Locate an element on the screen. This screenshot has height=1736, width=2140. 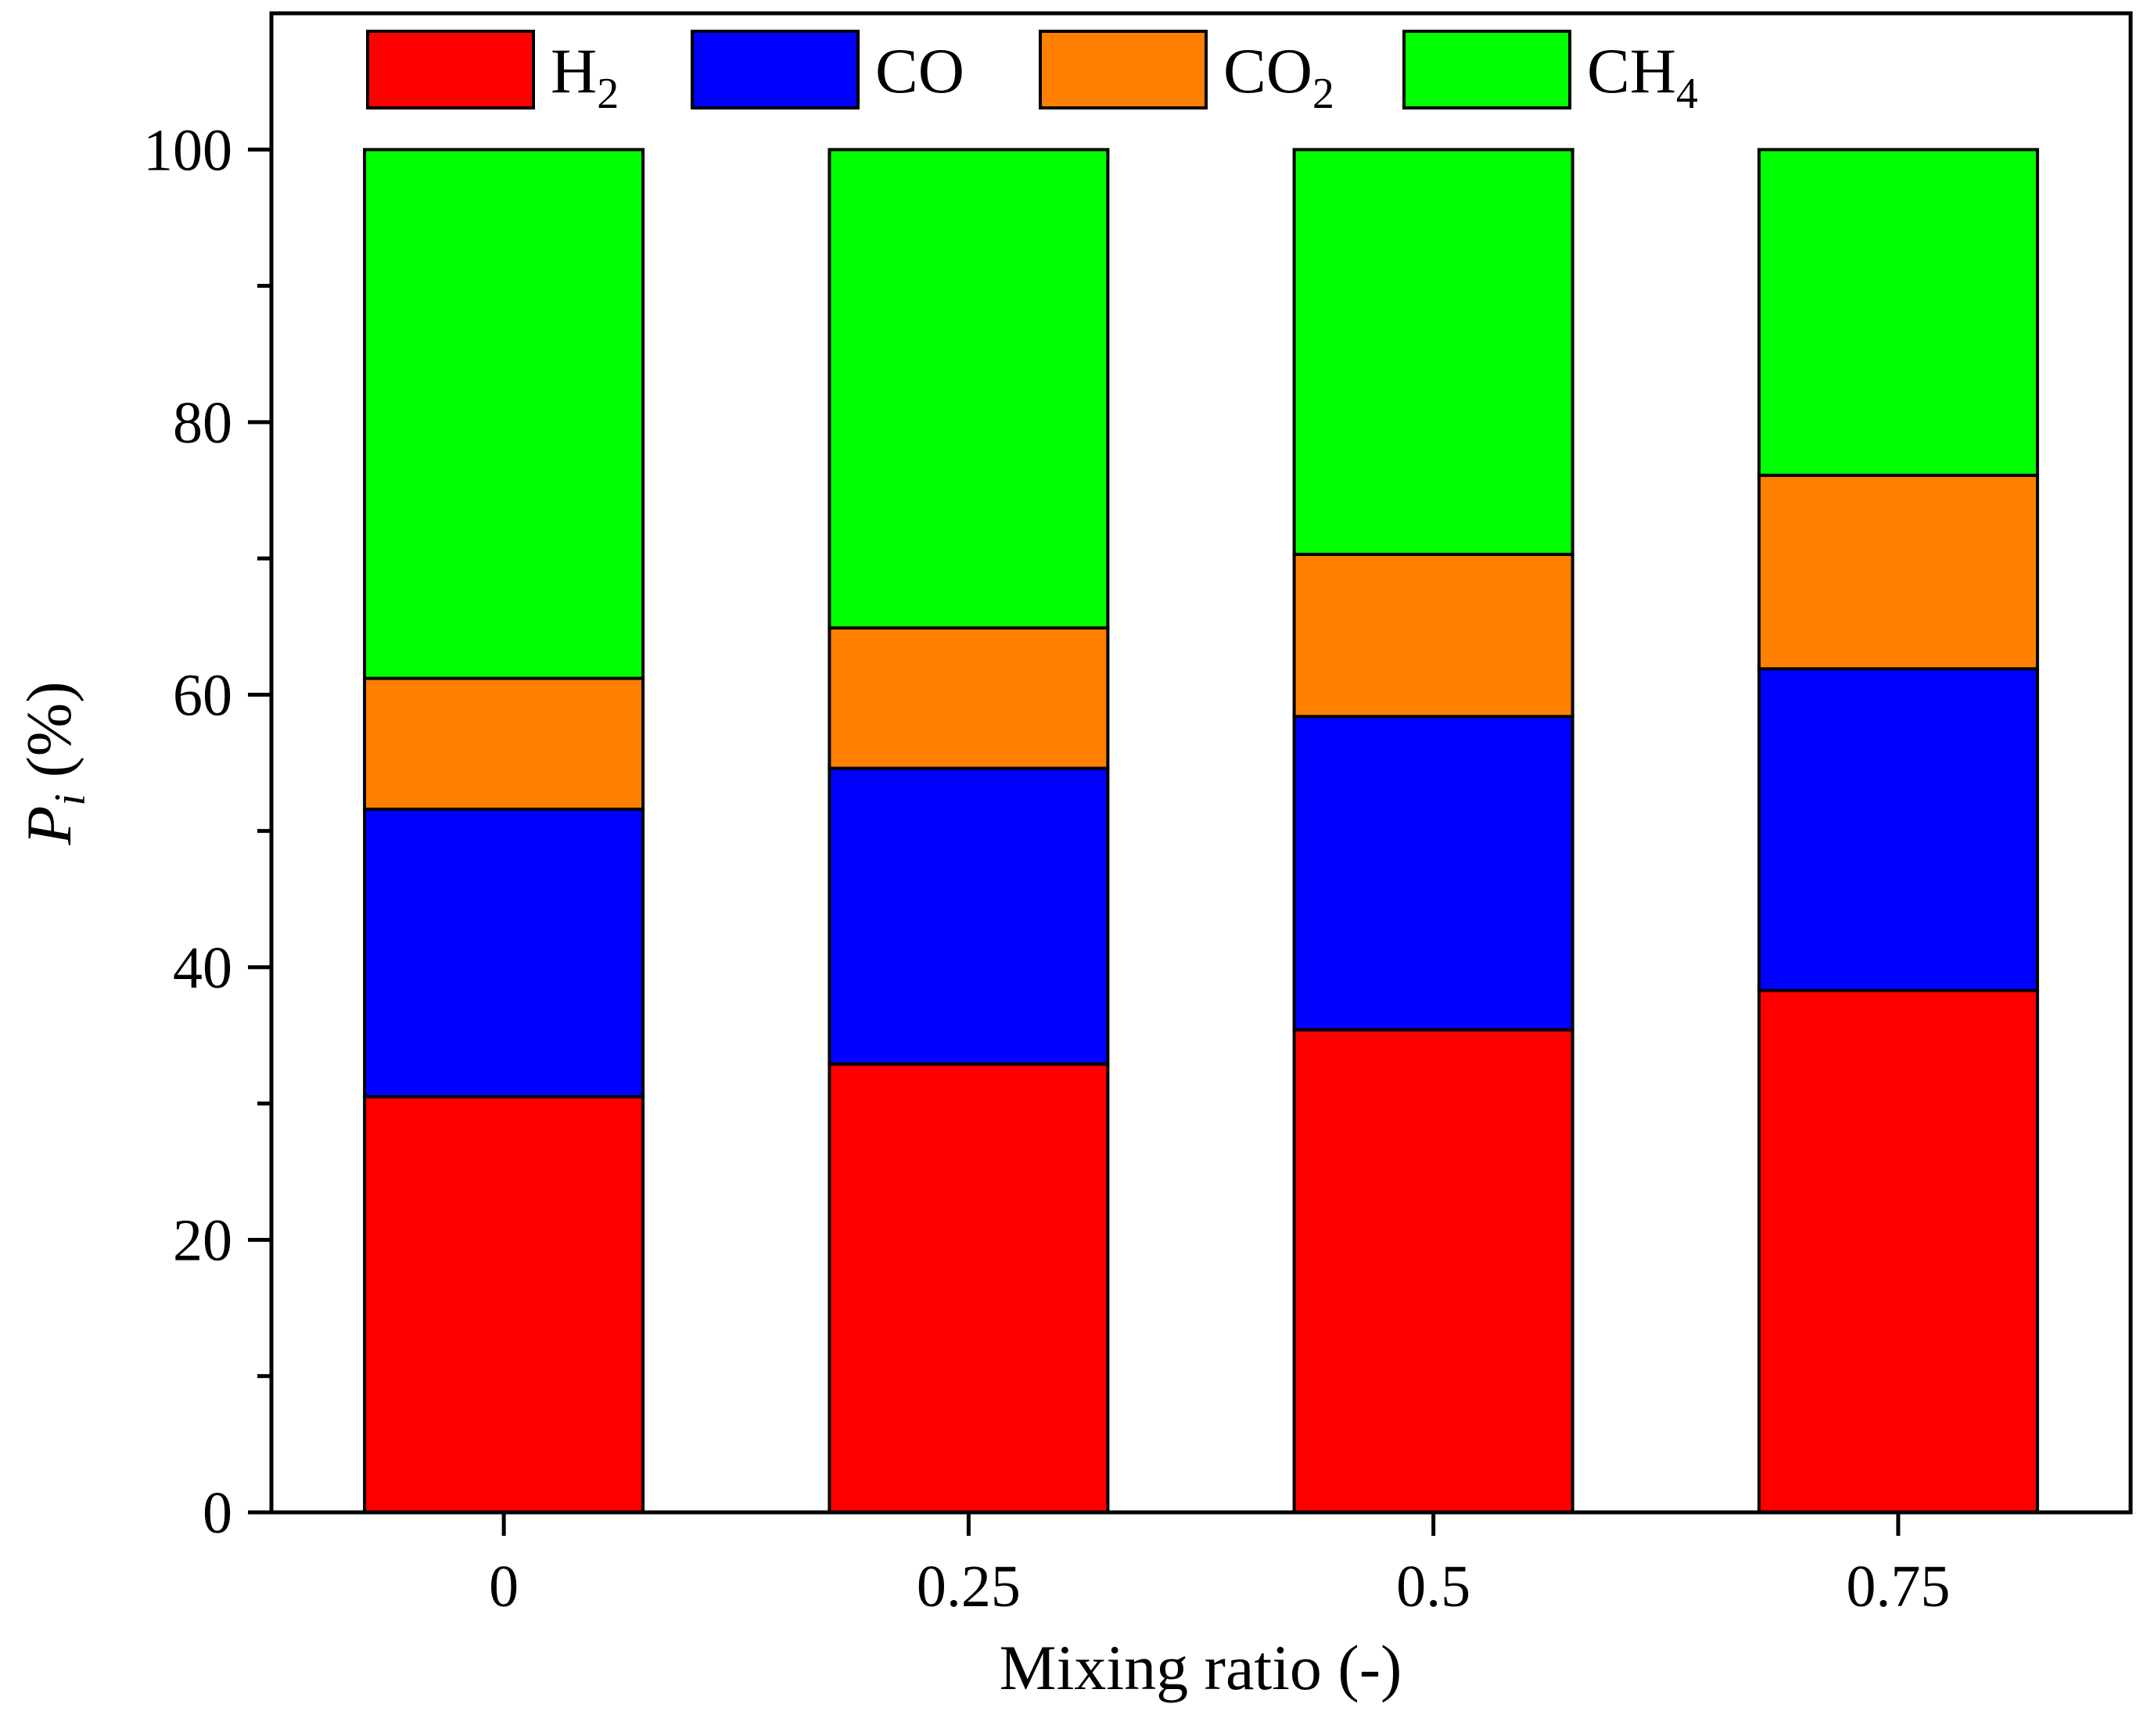
bar-h2-0.75 is located at coordinates (1898, 1251).